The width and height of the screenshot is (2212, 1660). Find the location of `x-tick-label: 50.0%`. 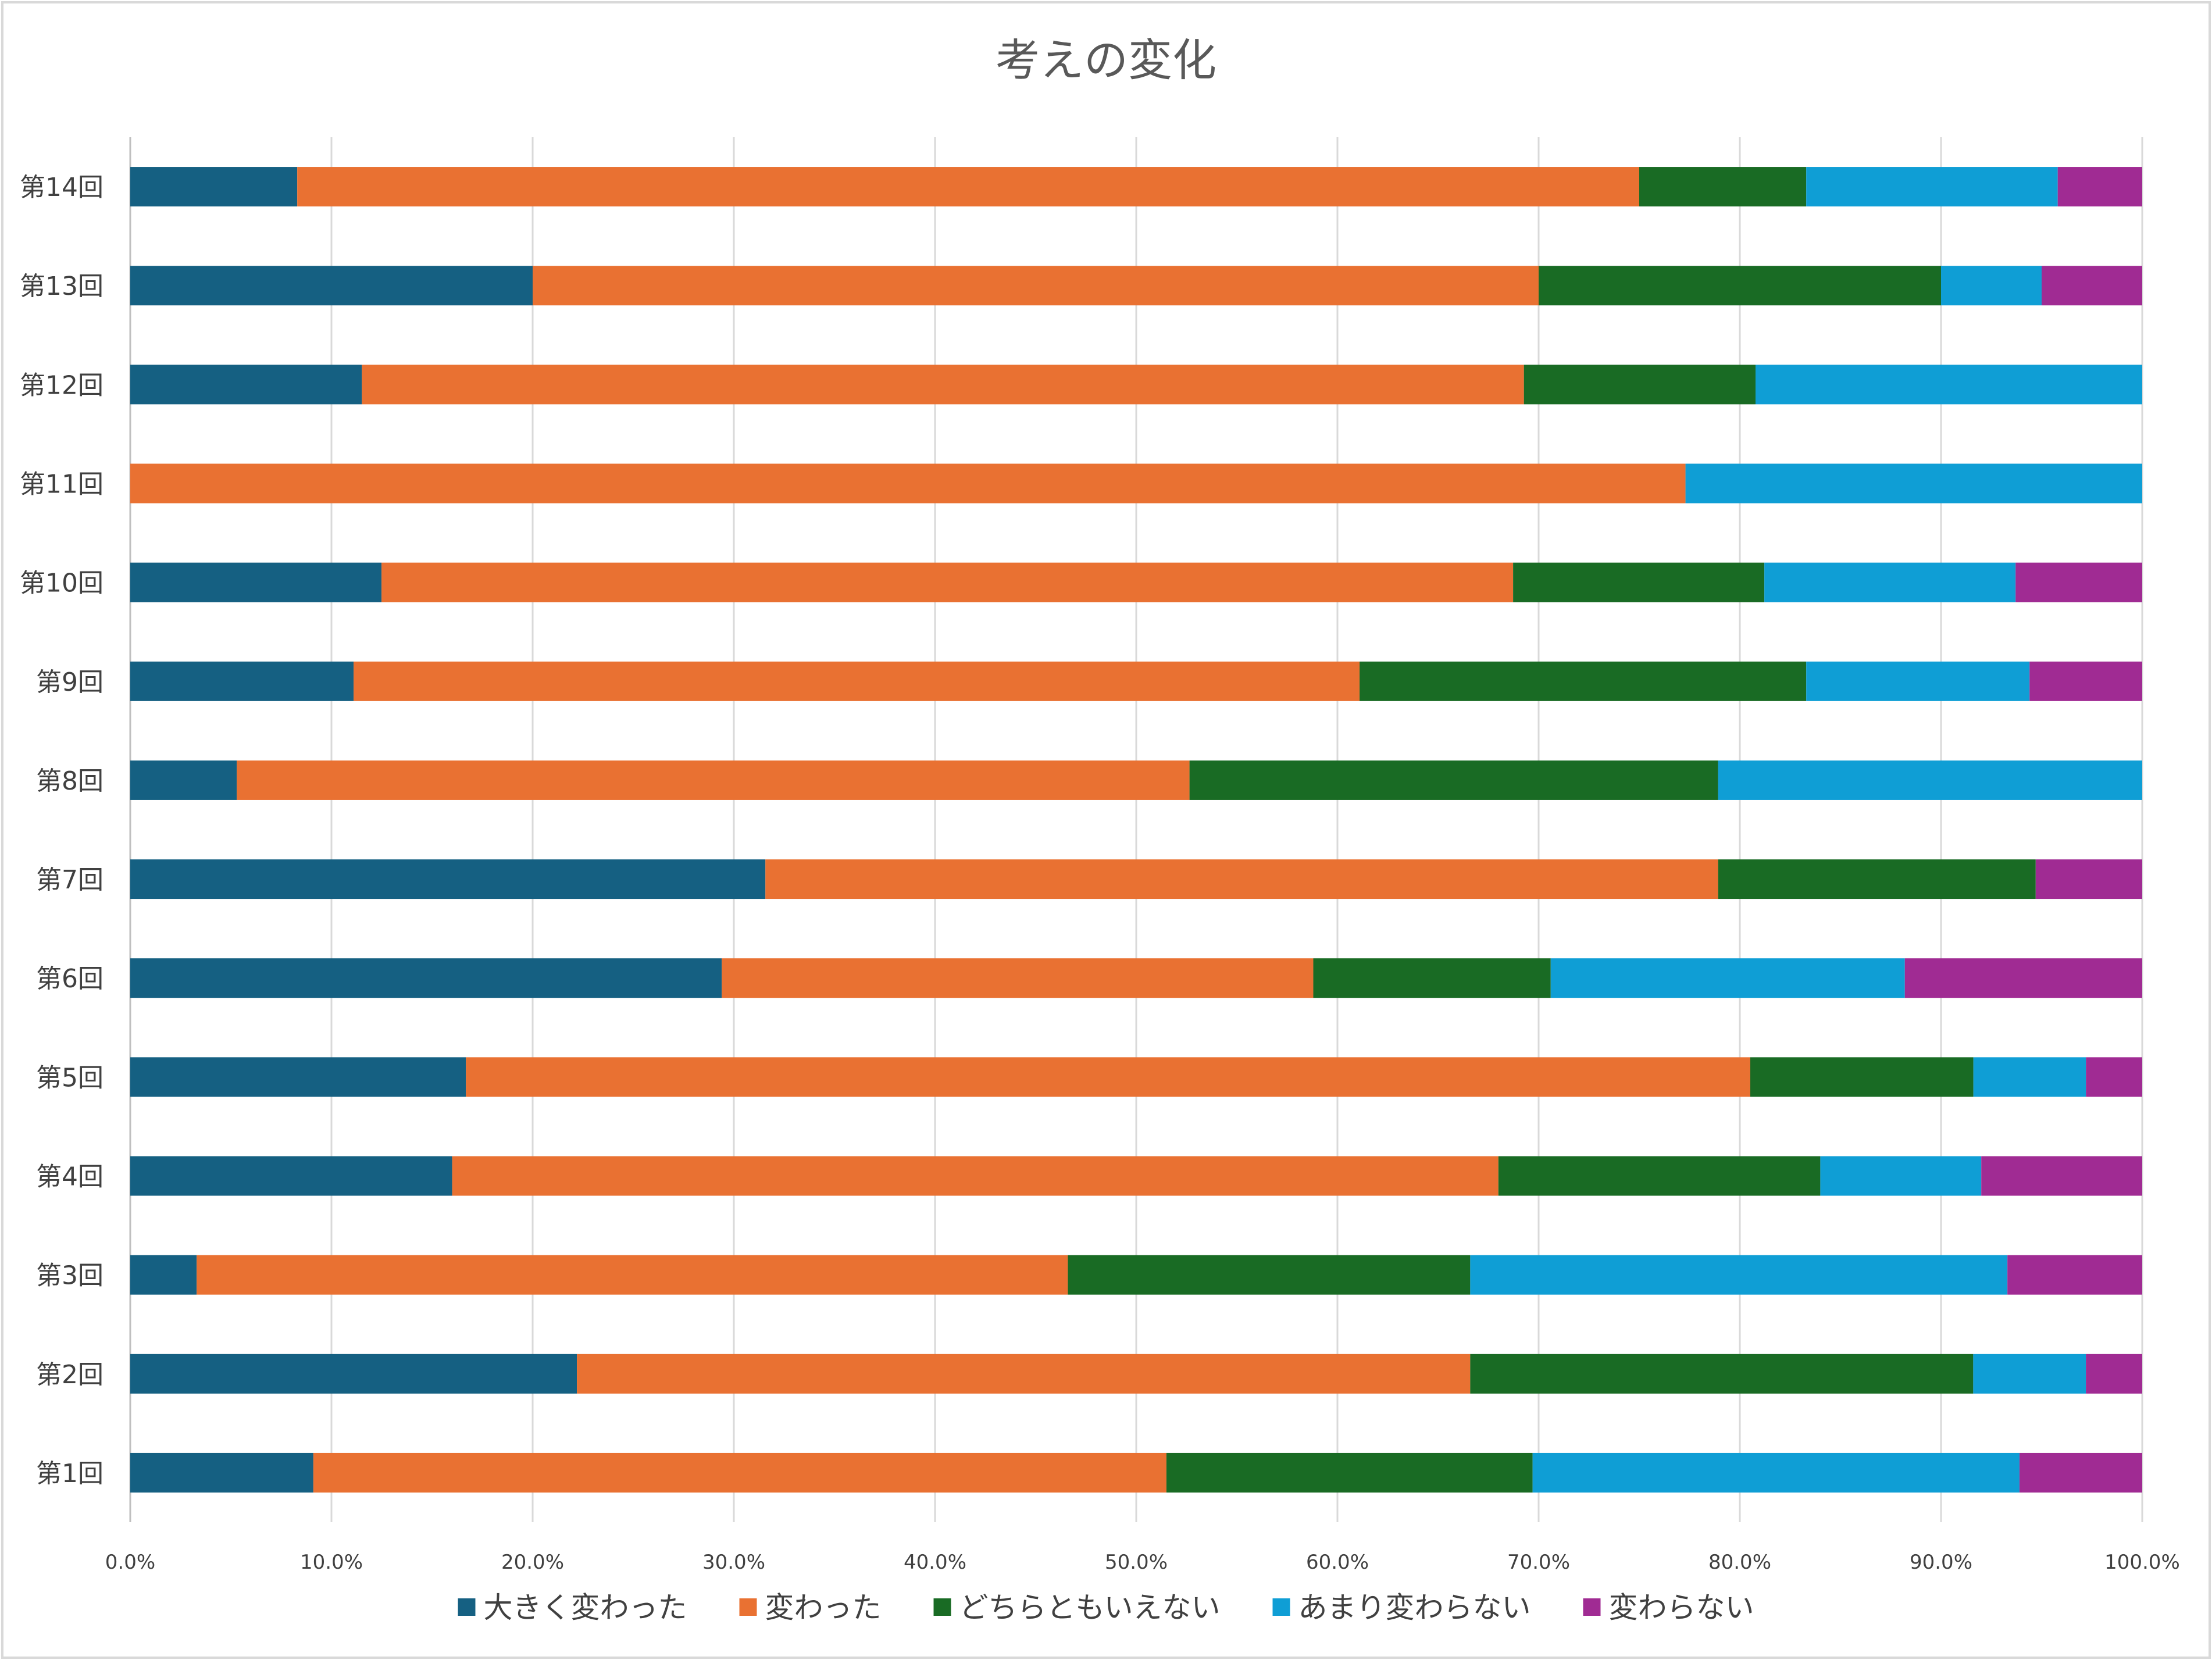

x-tick-label: 50.0% is located at coordinates (1137, 1563).